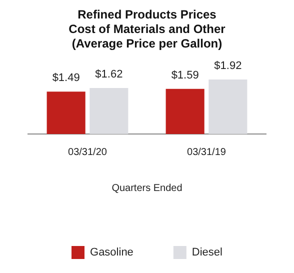 The image size is (294, 273). I want to click on legend-label: Gasoline, so click(112, 252).